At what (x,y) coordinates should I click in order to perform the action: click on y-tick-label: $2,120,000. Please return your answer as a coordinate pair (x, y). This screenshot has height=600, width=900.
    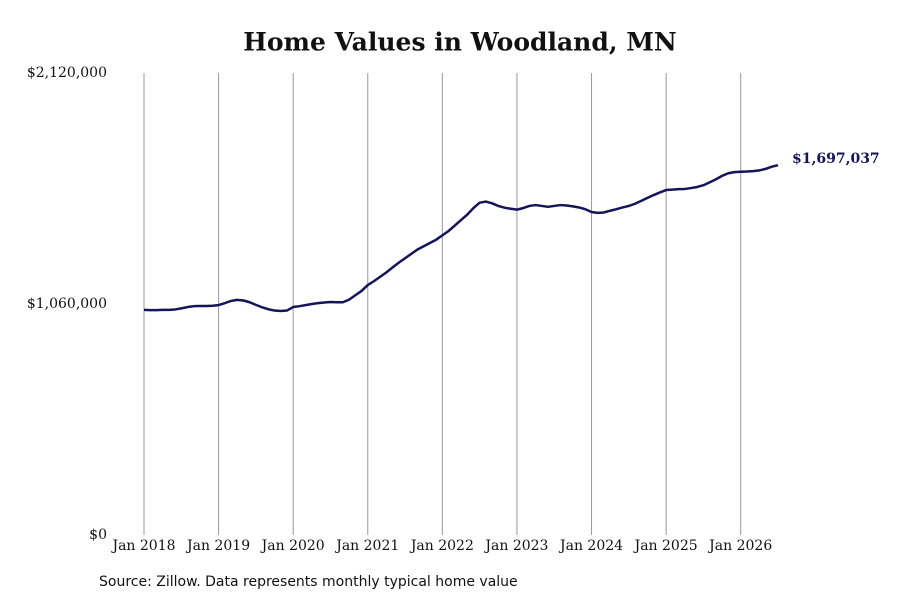
    Looking at the image, I should click on (67, 73).